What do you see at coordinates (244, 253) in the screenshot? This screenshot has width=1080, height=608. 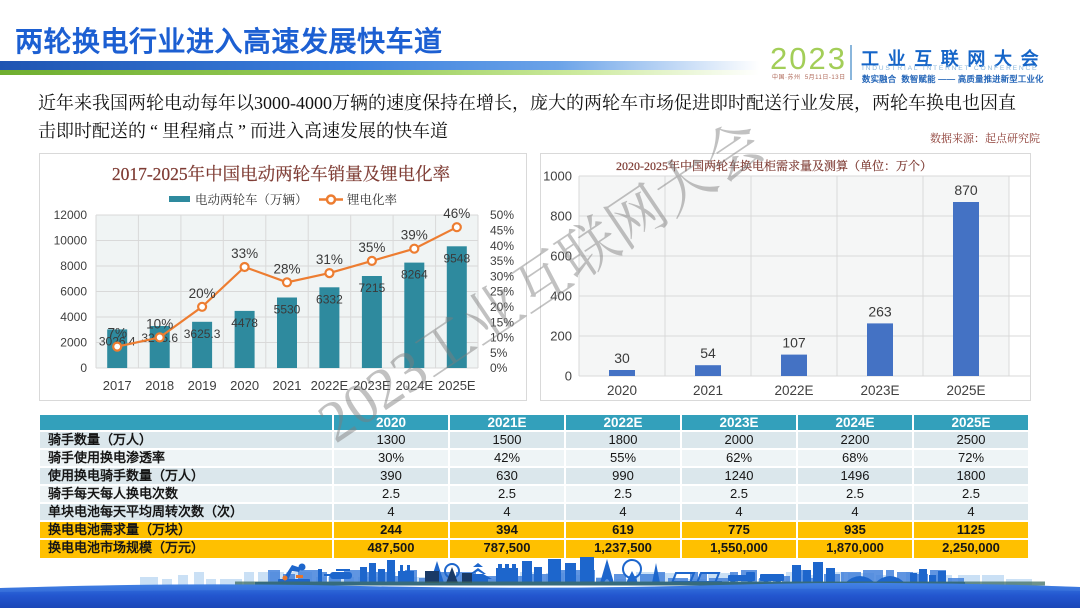 I see `svg-text: 33%` at bounding box center [244, 253].